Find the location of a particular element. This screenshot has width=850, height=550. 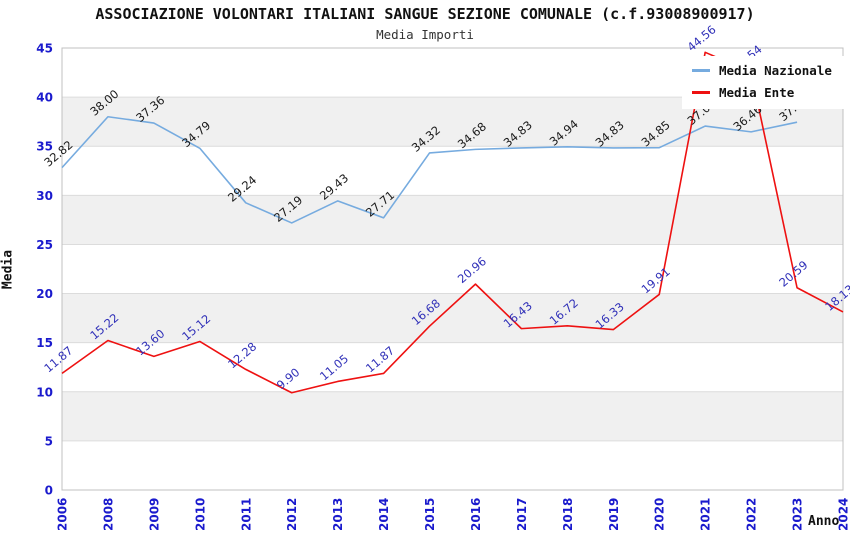

y-tick-label: 35 is located at coordinates (44, 147).